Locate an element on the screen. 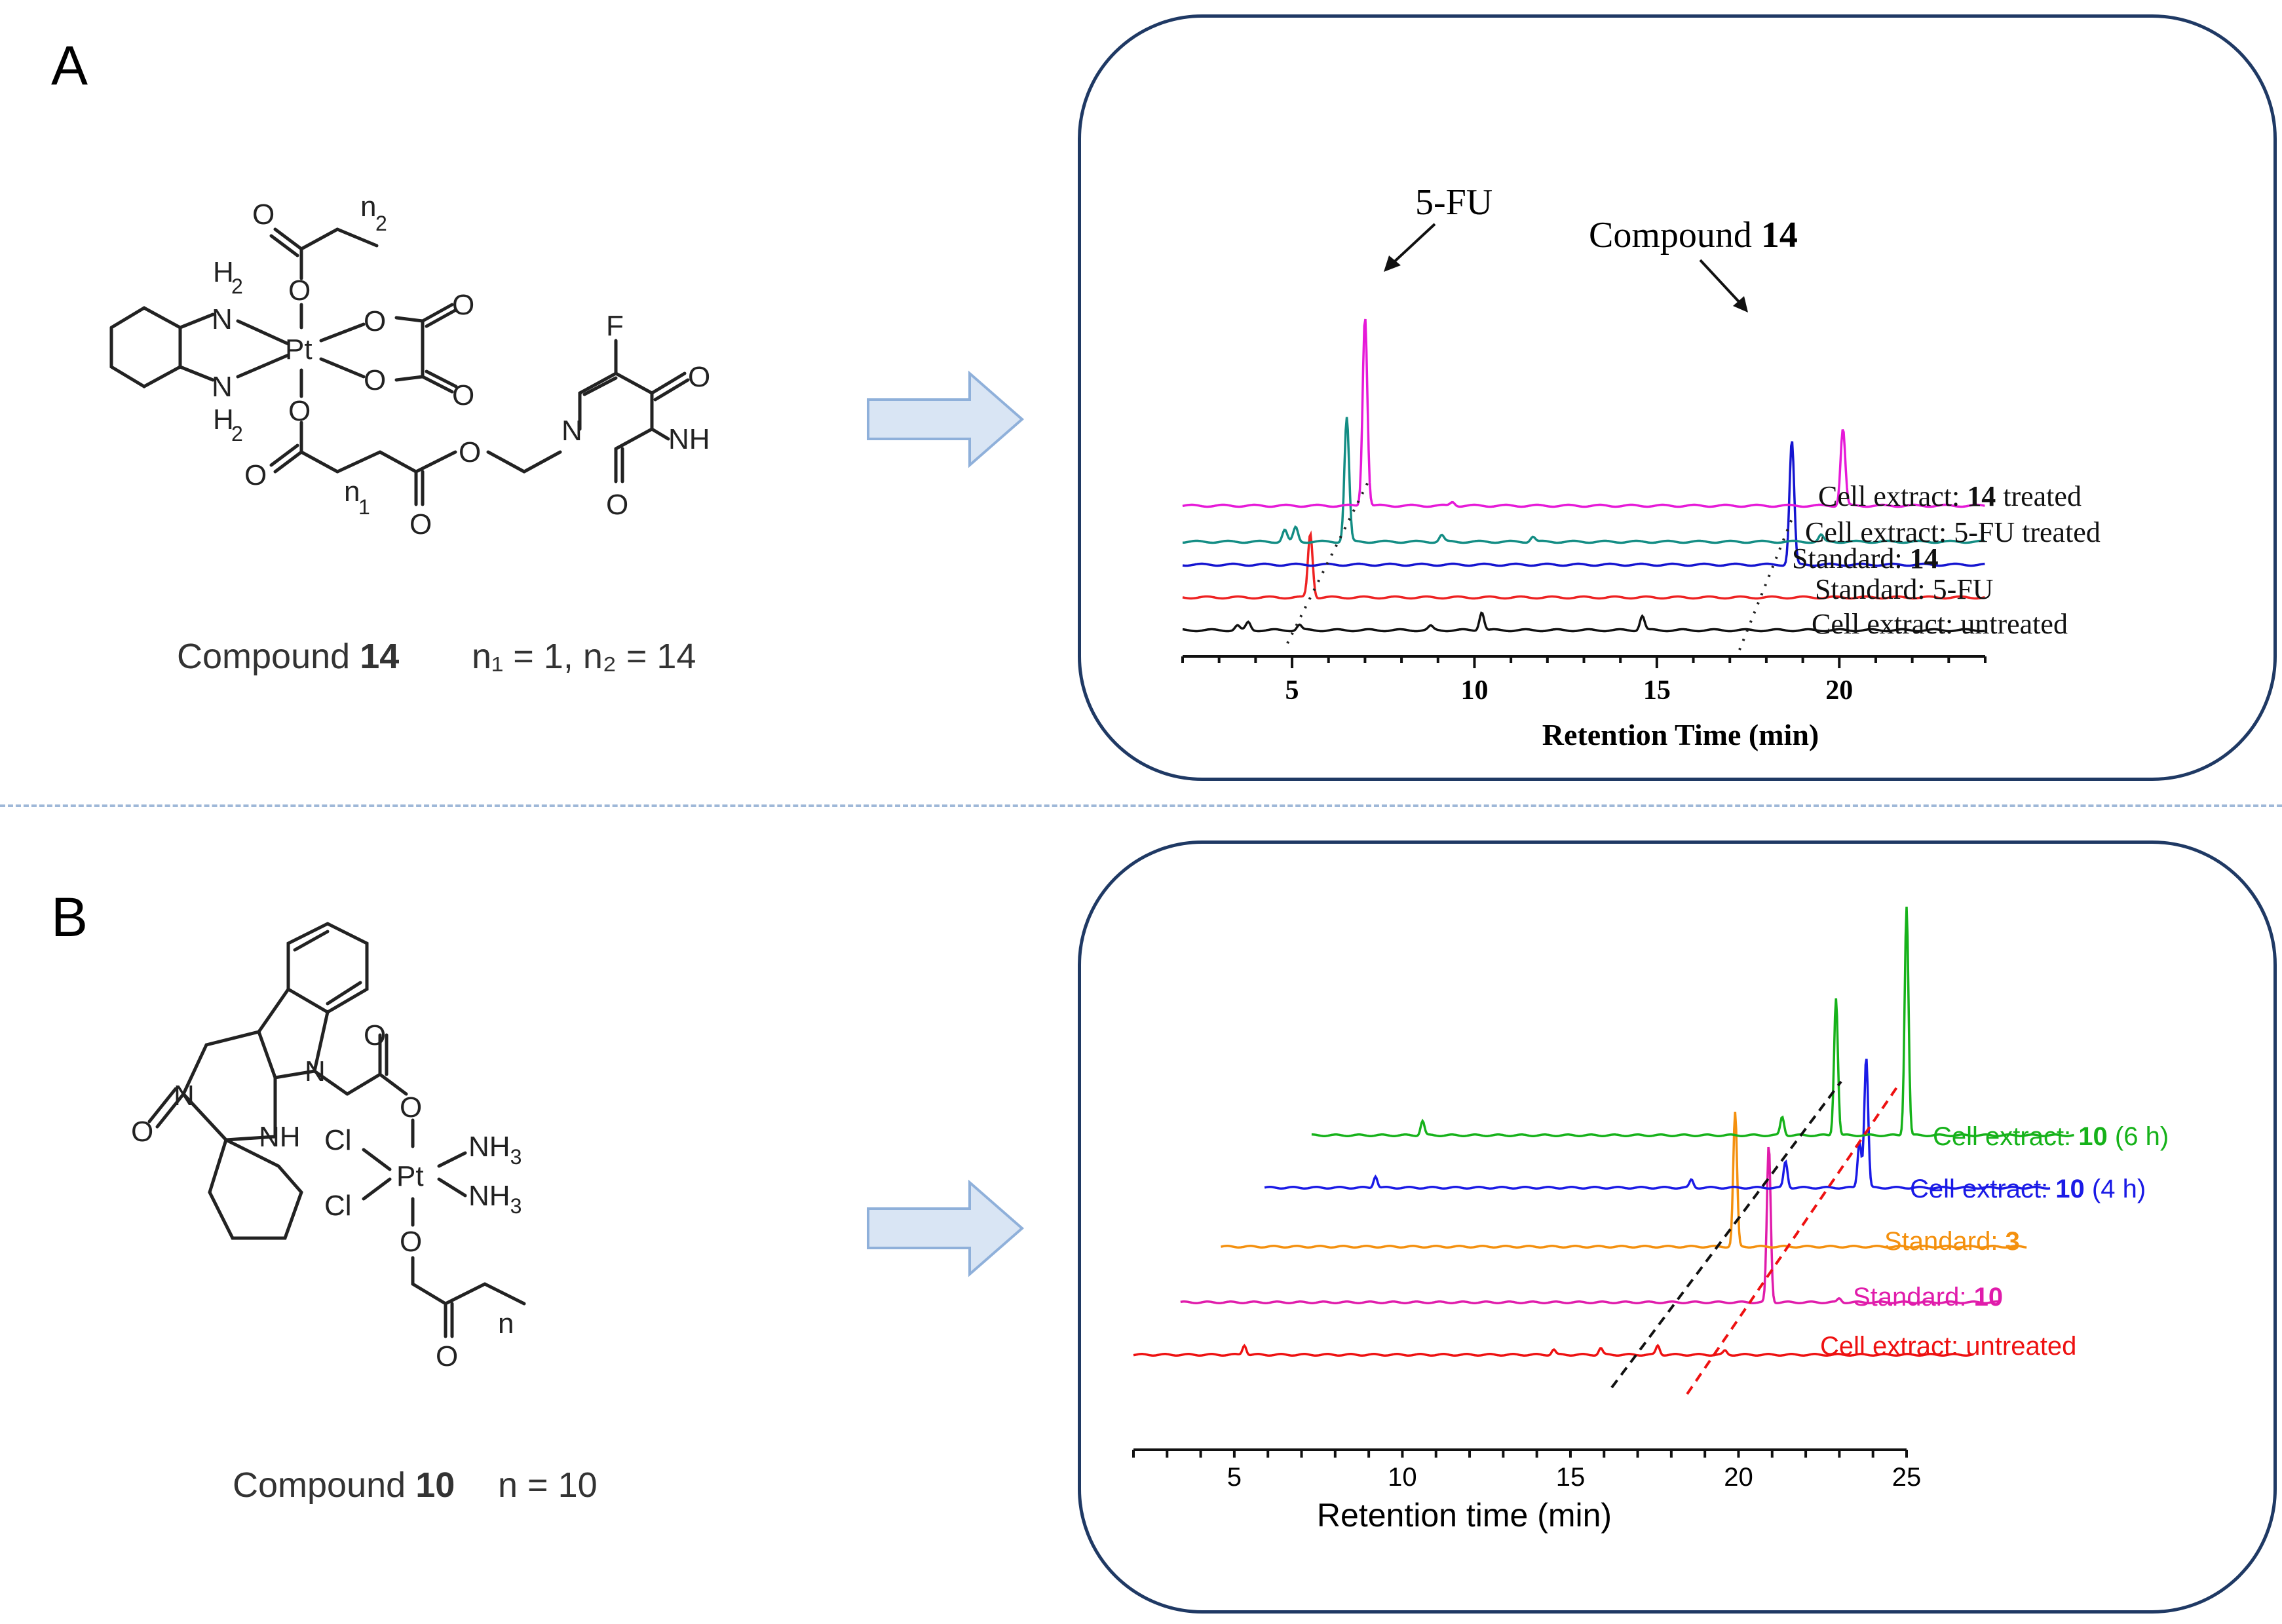 The width and height of the screenshot is (2282, 1624). compound-14-caption: Compound 14 is located at coordinates (288, 656).